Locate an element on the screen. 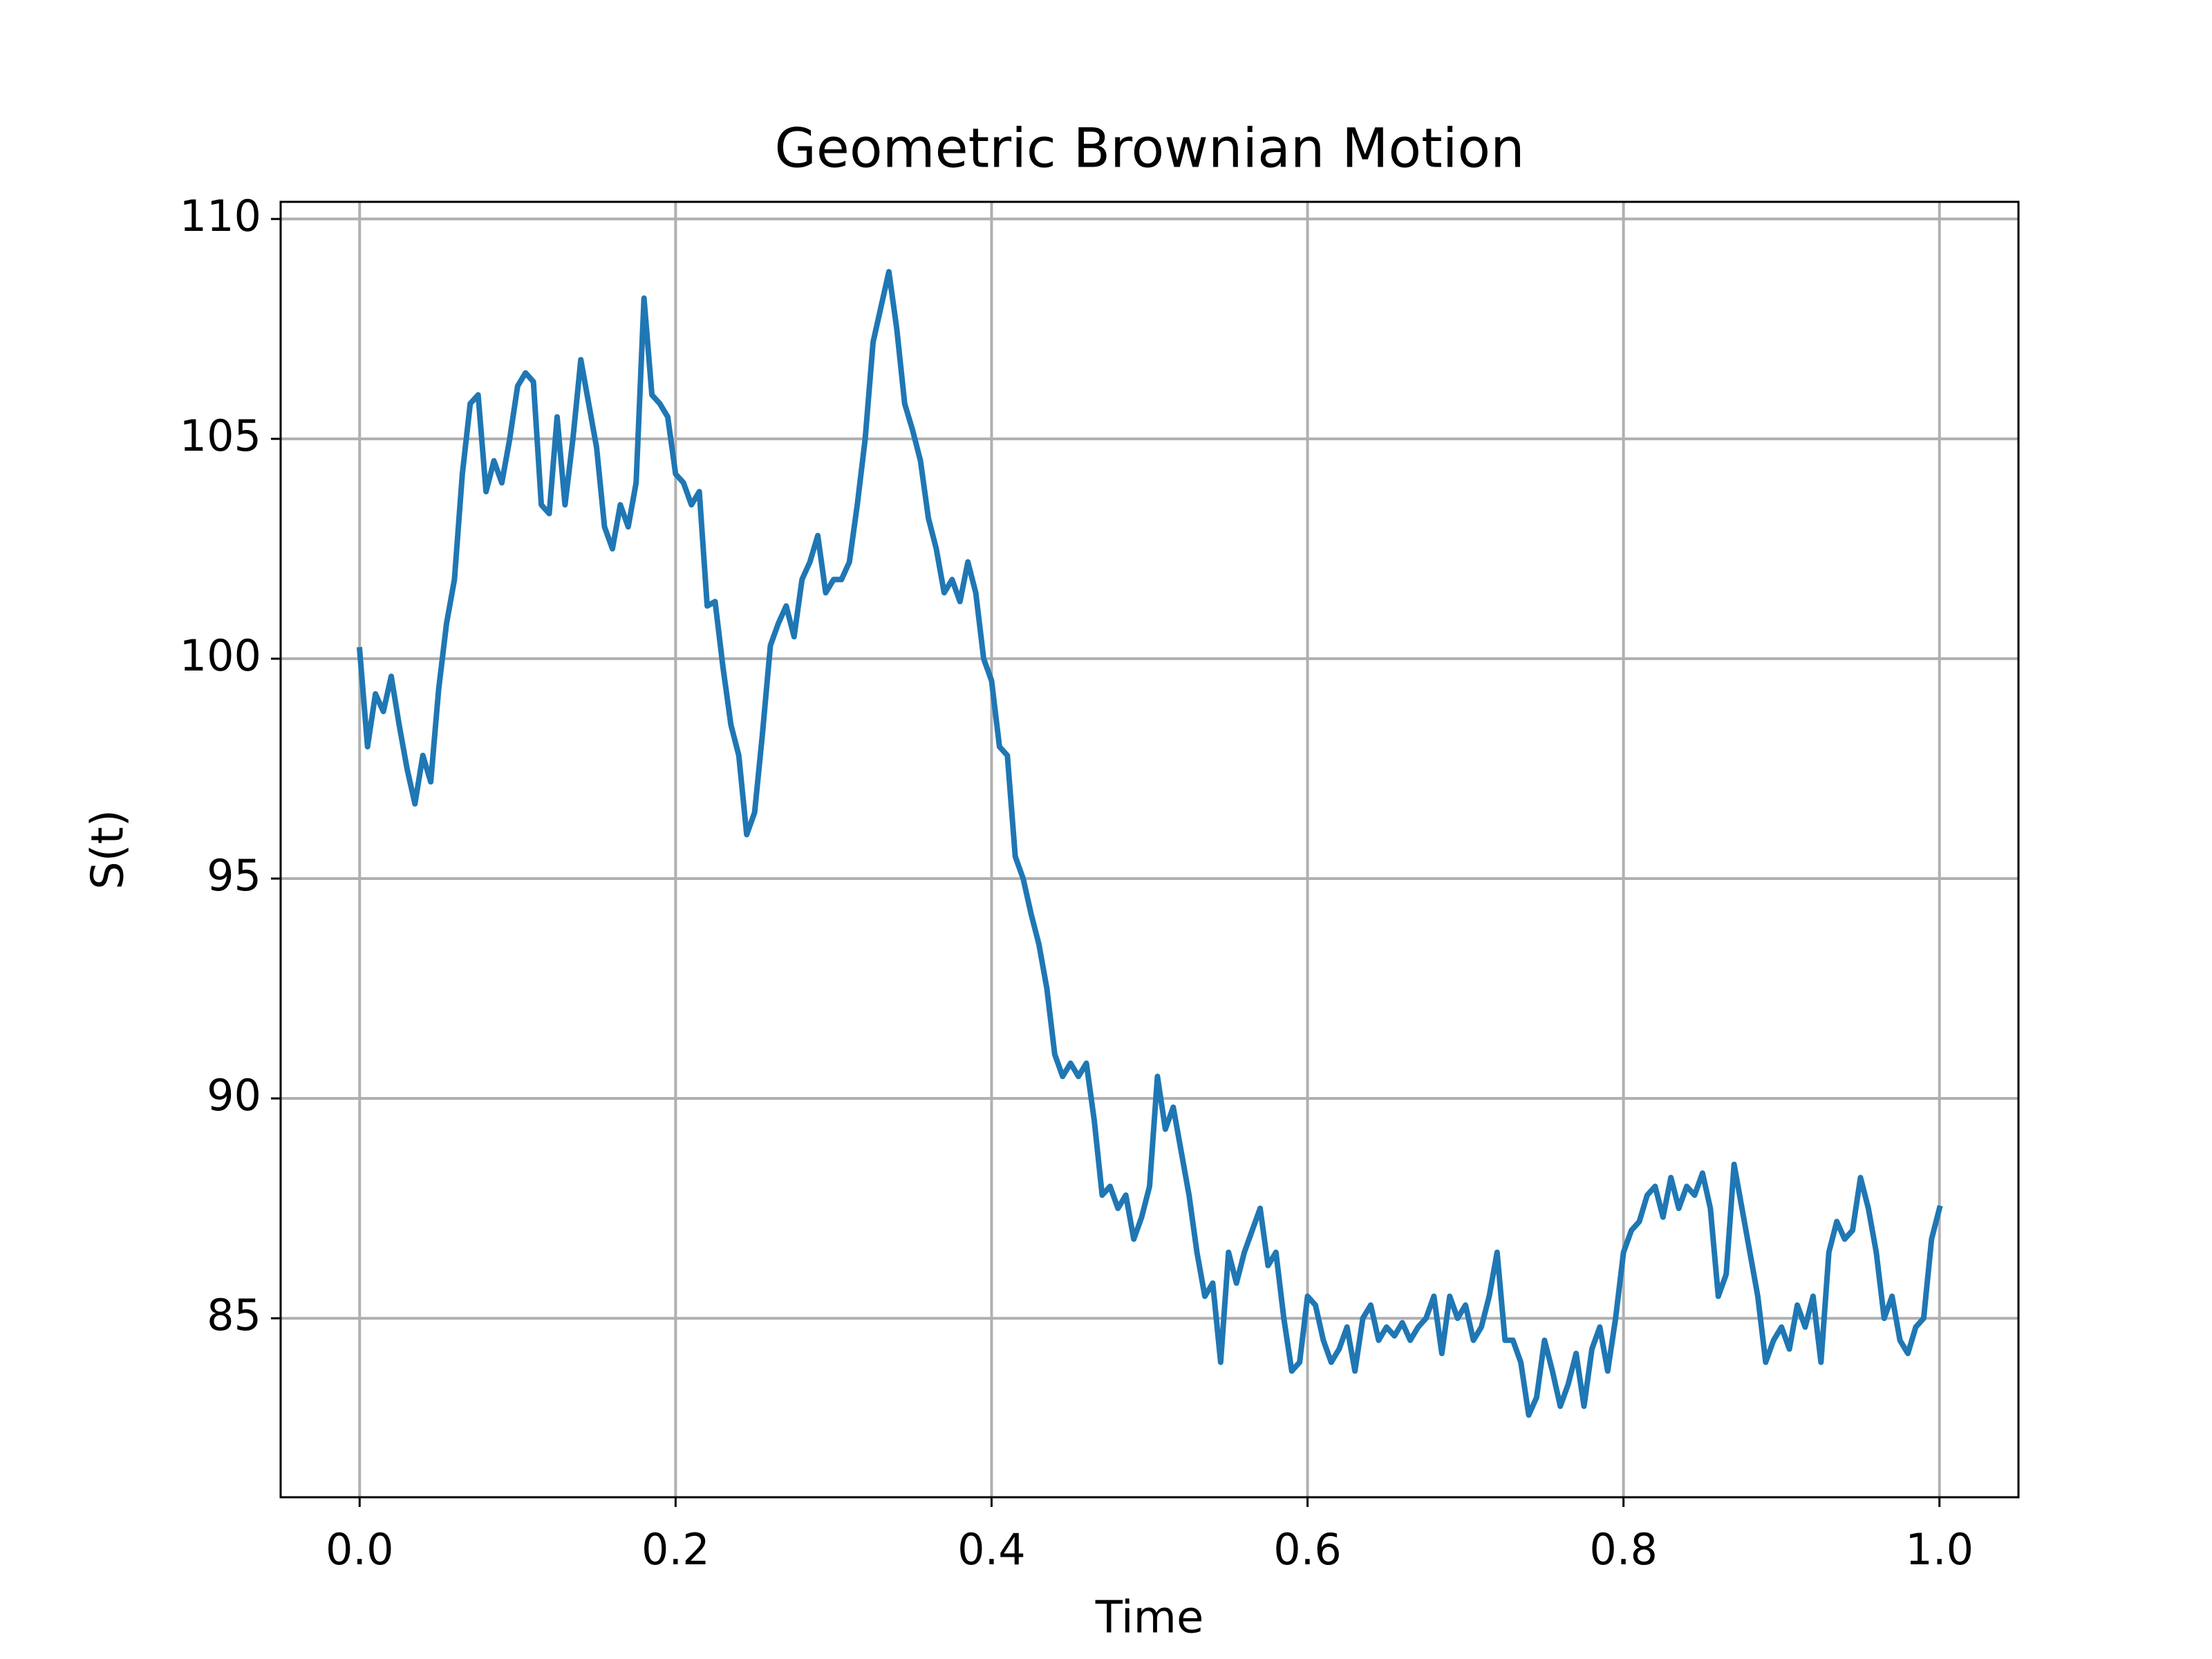  y-tick-label: 90 is located at coordinates (234, 1095).